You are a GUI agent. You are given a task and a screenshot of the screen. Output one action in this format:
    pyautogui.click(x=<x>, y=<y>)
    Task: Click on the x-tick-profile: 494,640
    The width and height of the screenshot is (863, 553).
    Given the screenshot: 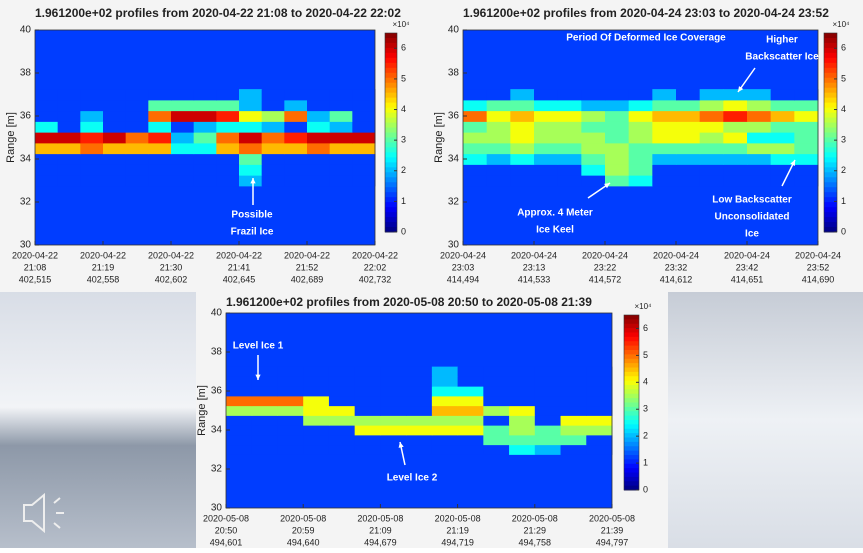 What is the action you would take?
    pyautogui.click(x=303, y=542)
    